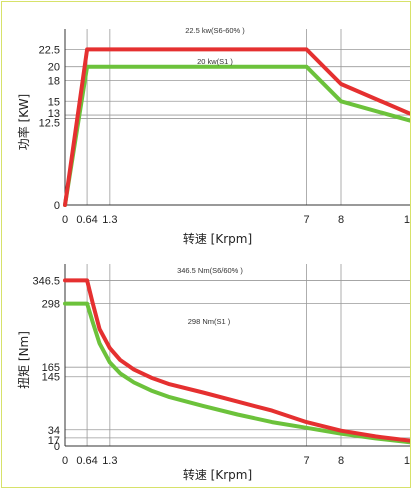  I want to click on y-tick-label: 18, so click(54, 82).